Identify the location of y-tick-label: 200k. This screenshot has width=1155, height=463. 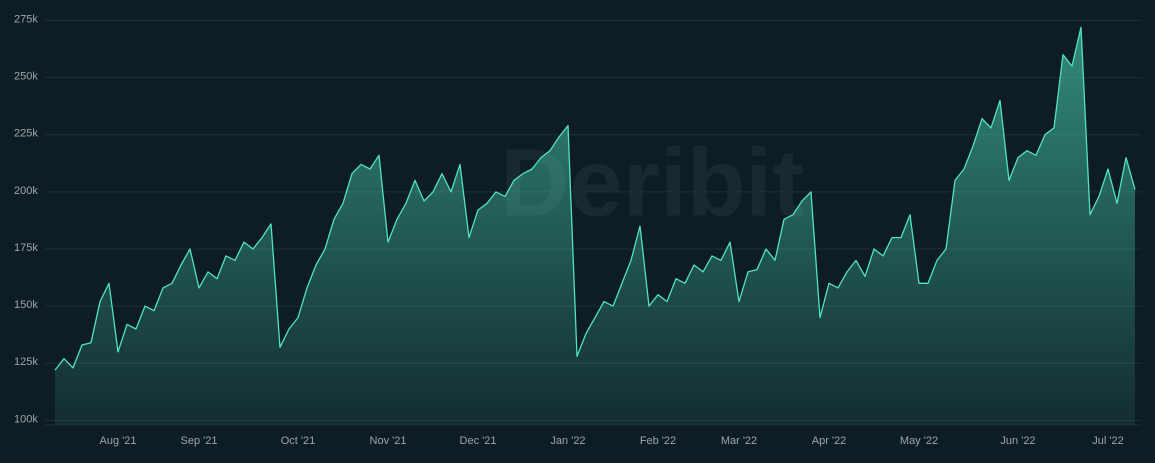
(26, 191).